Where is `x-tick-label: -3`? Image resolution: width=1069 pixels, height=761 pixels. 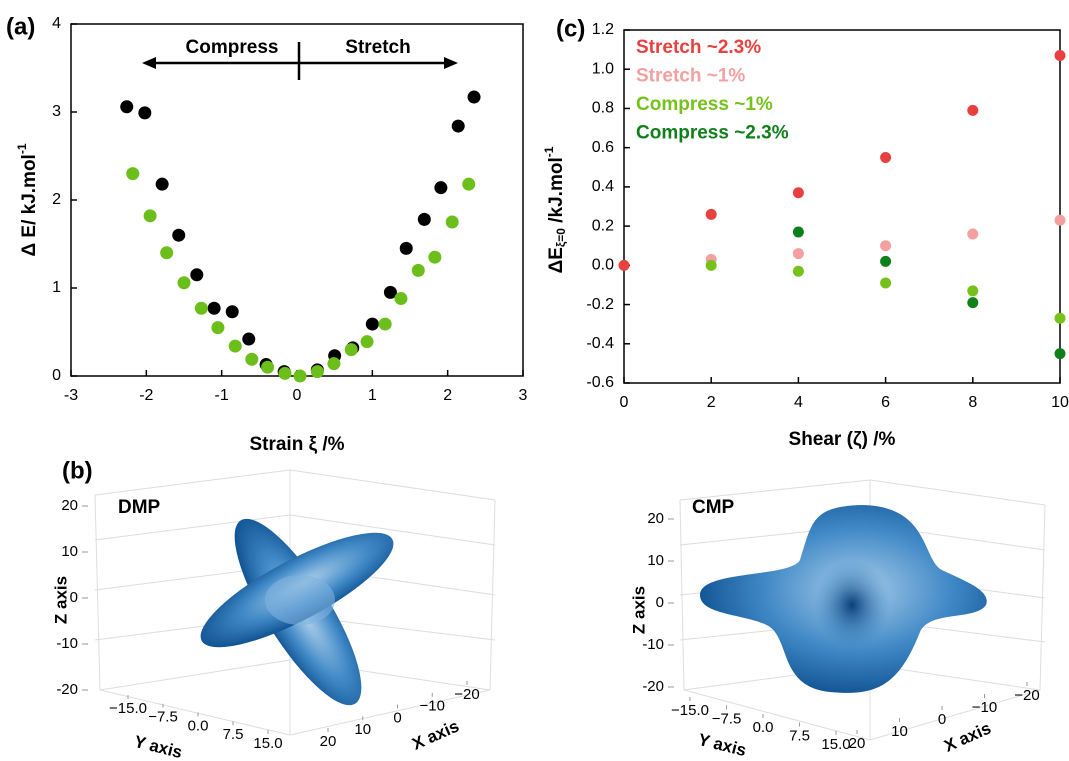 x-tick-label: -3 is located at coordinates (71, 395).